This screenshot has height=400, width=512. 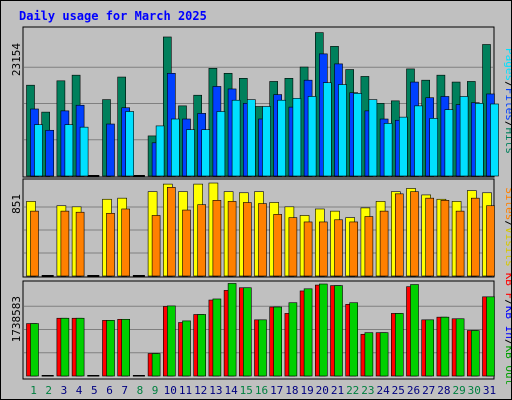 I want to click on legend-entry: Files, so click(x=507, y=104).